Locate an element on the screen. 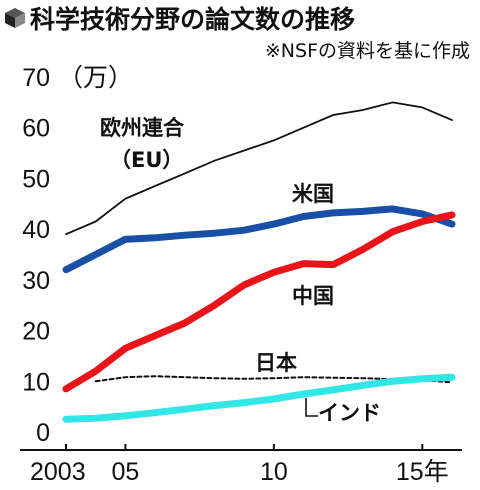 The image size is (480, 490). y-tick-label: 50 is located at coordinates (36, 179).